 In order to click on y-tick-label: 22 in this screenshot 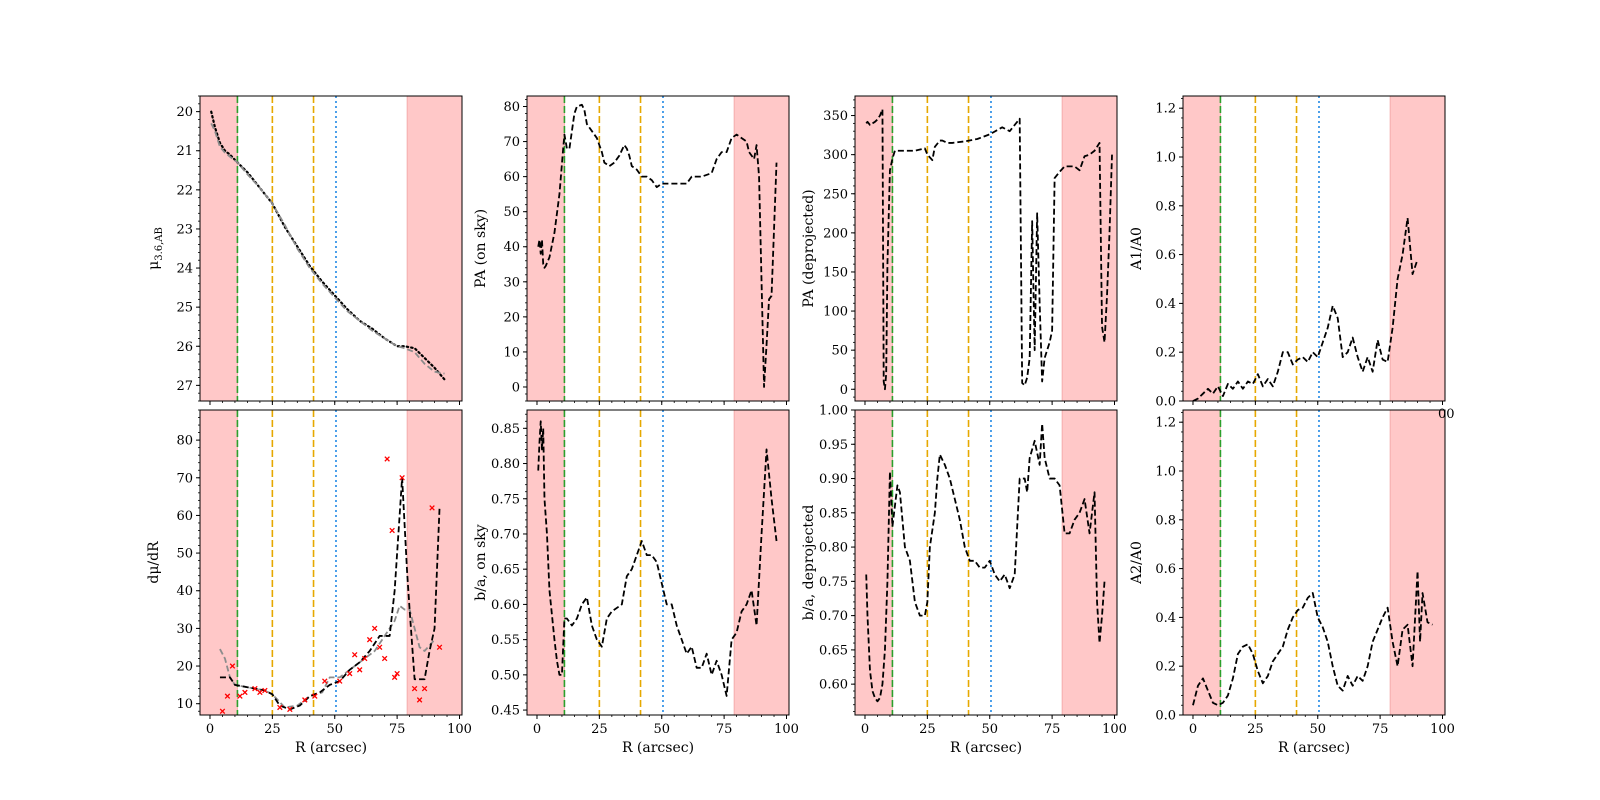, I will do `click(184, 190)`.